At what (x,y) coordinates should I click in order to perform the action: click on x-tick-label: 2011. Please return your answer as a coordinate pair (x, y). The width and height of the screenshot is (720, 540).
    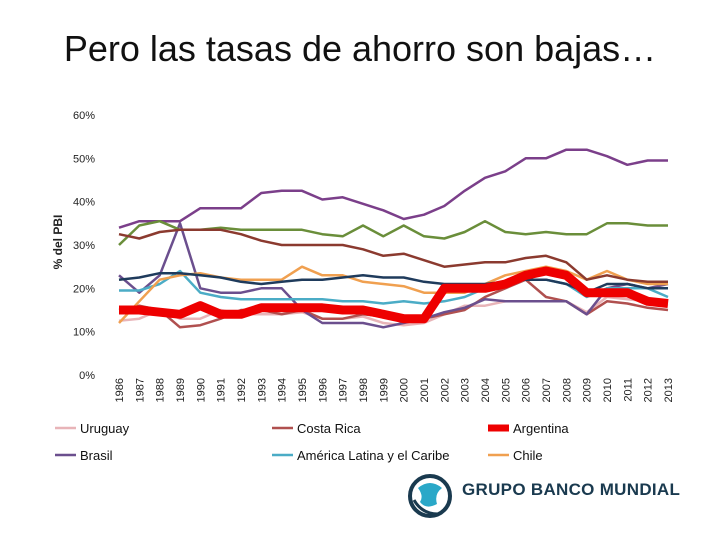
    Looking at the image, I should click on (628, 390).